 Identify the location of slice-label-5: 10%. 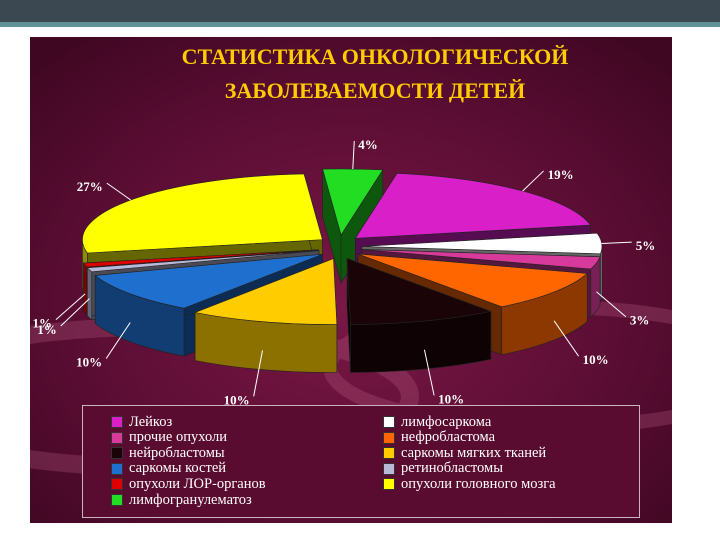
(237, 399).